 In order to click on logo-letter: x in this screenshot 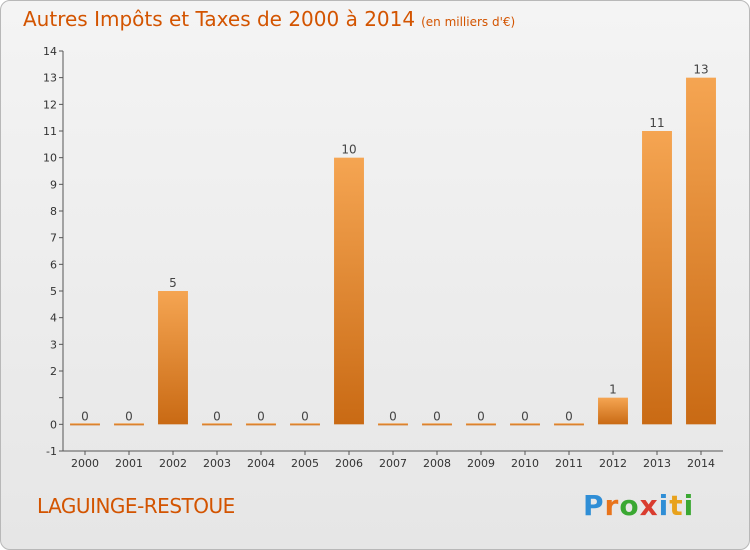, I will do `click(649, 505)`.